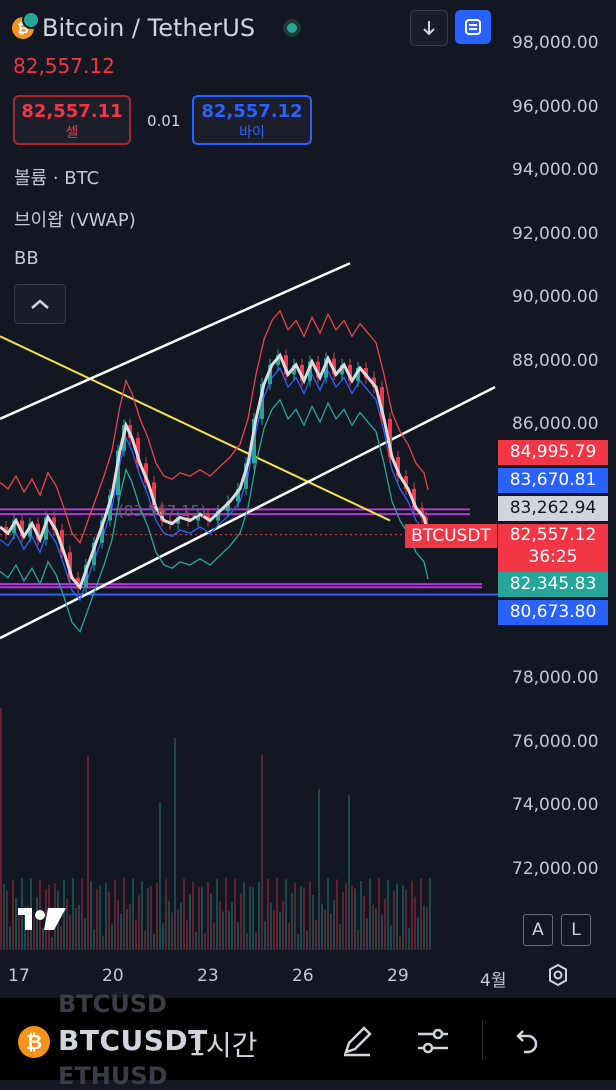 This screenshot has height=1090, width=616. I want to click on faded-price-label: (83,567.15), so click(162, 511).